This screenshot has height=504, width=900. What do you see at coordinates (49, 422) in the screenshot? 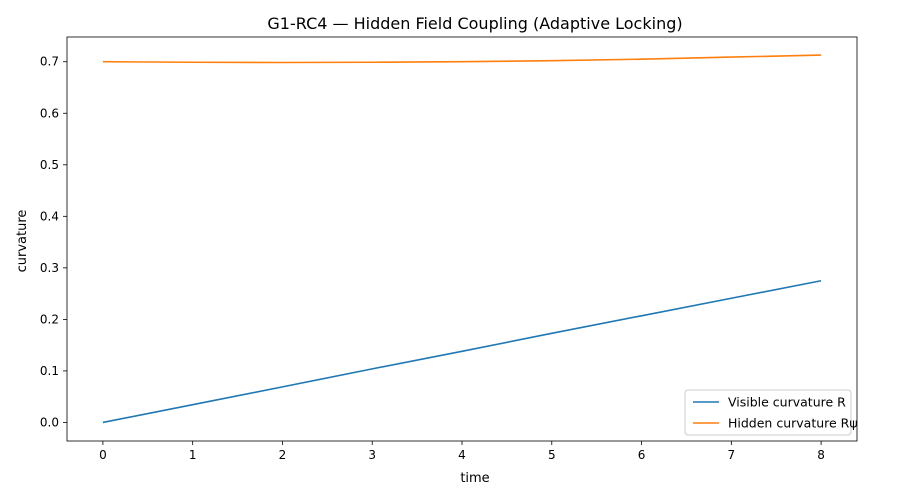
I see `y-tick-label: 0.0` at bounding box center [49, 422].